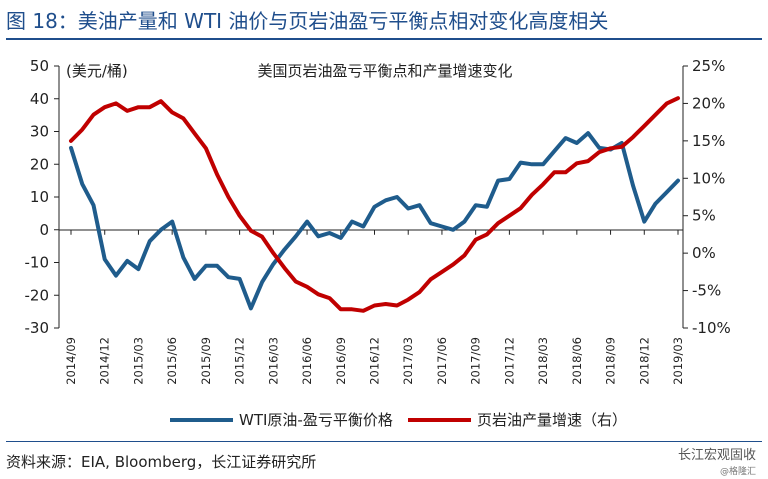 The width and height of the screenshot is (768, 479). What do you see at coordinates (39, 164) in the screenshot?
I see `y-left-tick-label: 20` at bounding box center [39, 164].